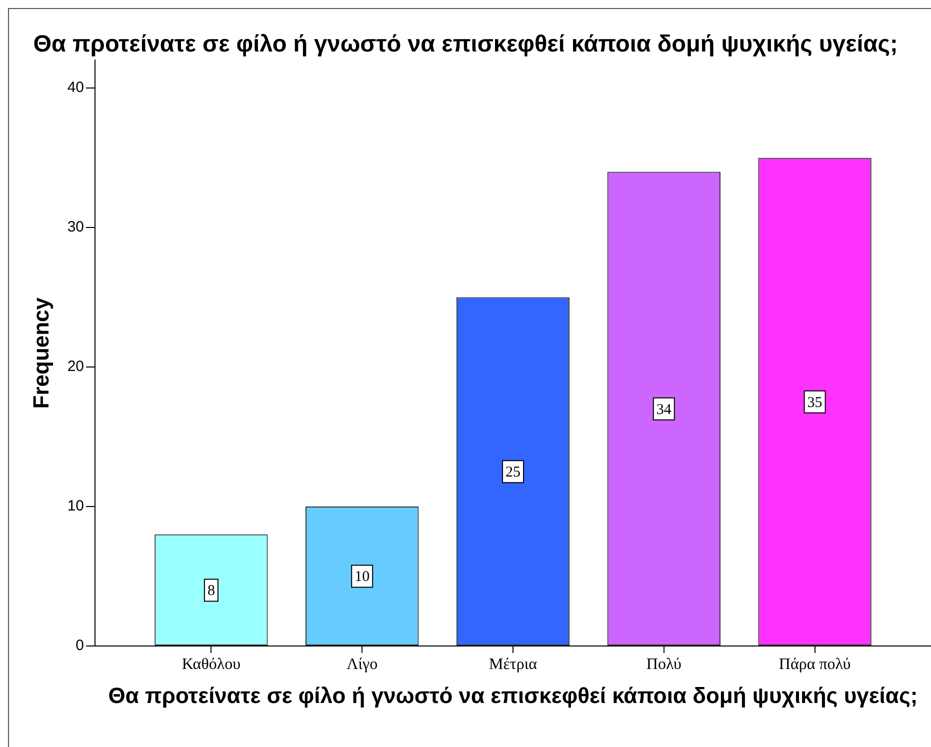  I want to click on y-tick-label: 30, so click(75, 227).